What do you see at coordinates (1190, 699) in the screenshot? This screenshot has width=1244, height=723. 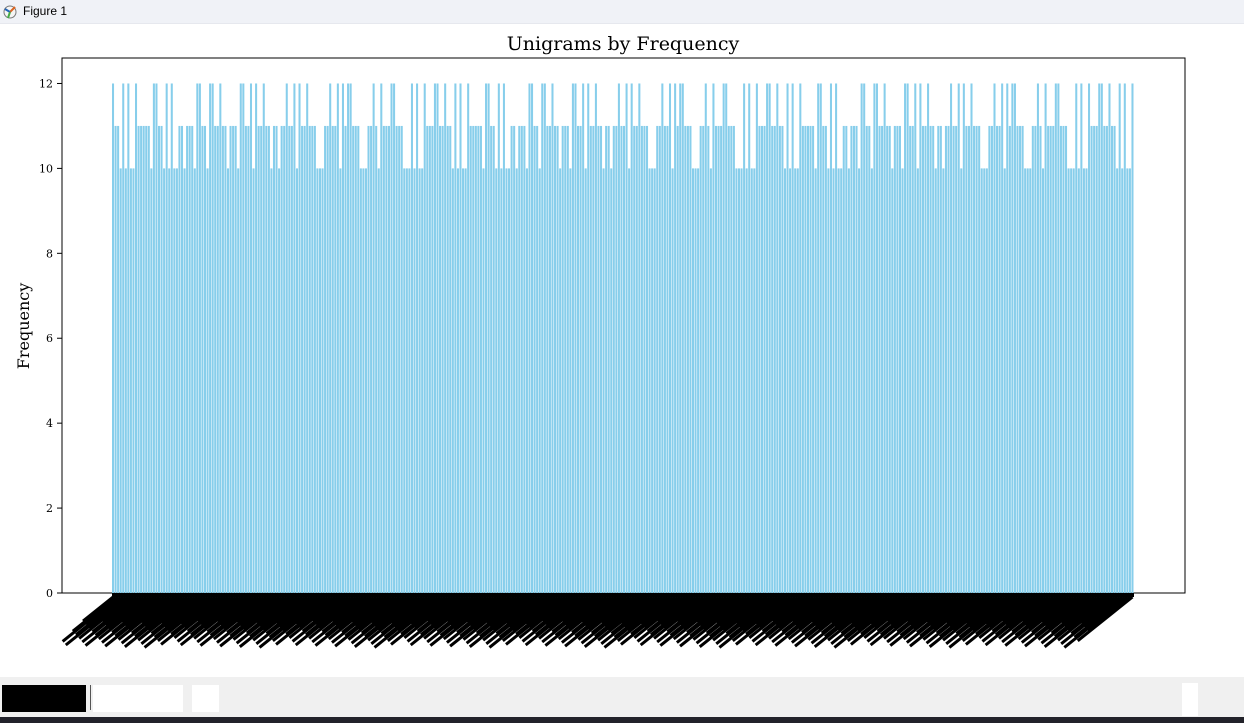 I see `save-button` at bounding box center [1190, 699].